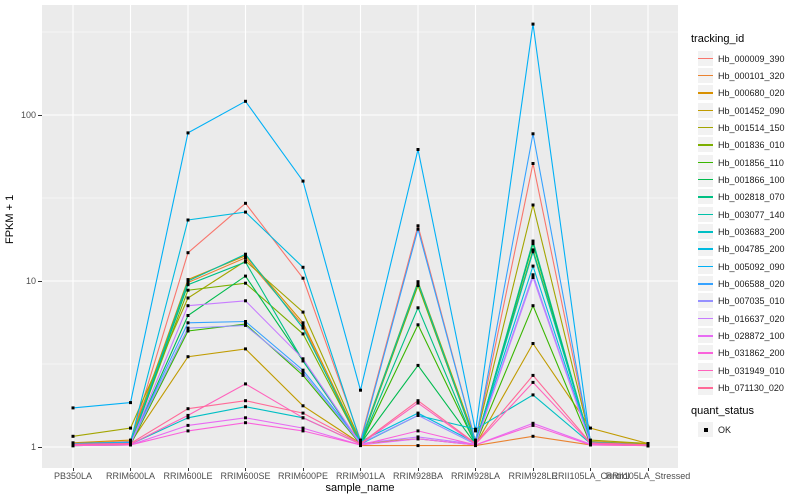 Image resolution: width=800 pixels, height=500 pixels. I want to click on legend-label: Hb_003683_200, so click(751, 232).